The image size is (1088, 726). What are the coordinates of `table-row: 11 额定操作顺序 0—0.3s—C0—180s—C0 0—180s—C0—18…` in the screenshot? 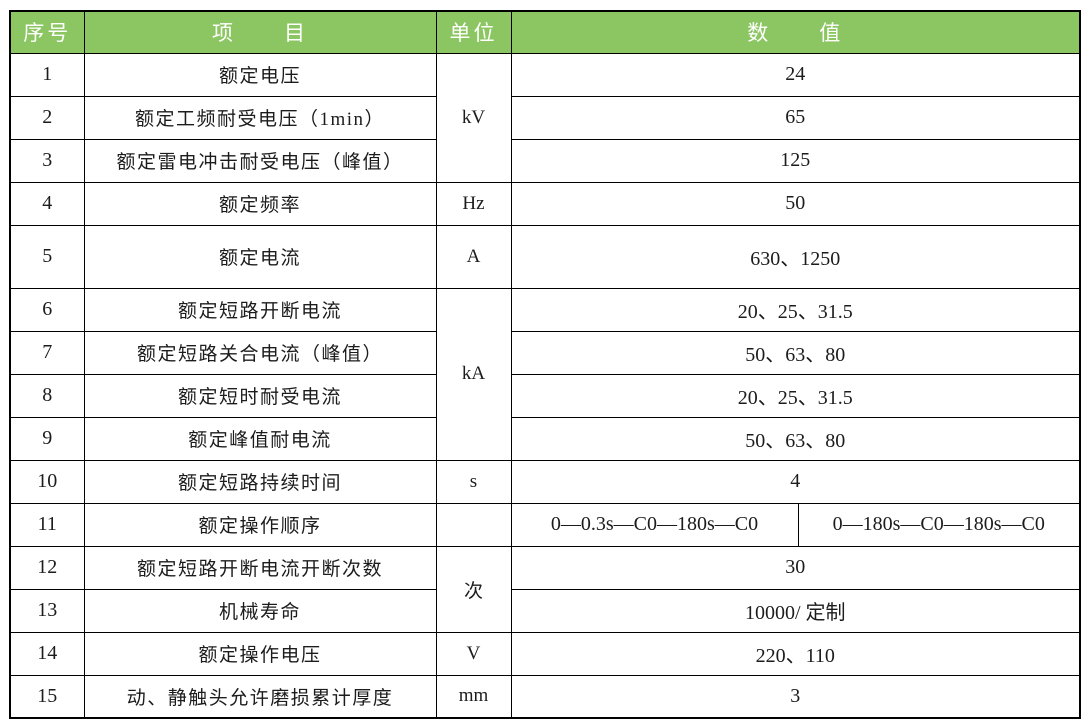 It's located at (545, 524).